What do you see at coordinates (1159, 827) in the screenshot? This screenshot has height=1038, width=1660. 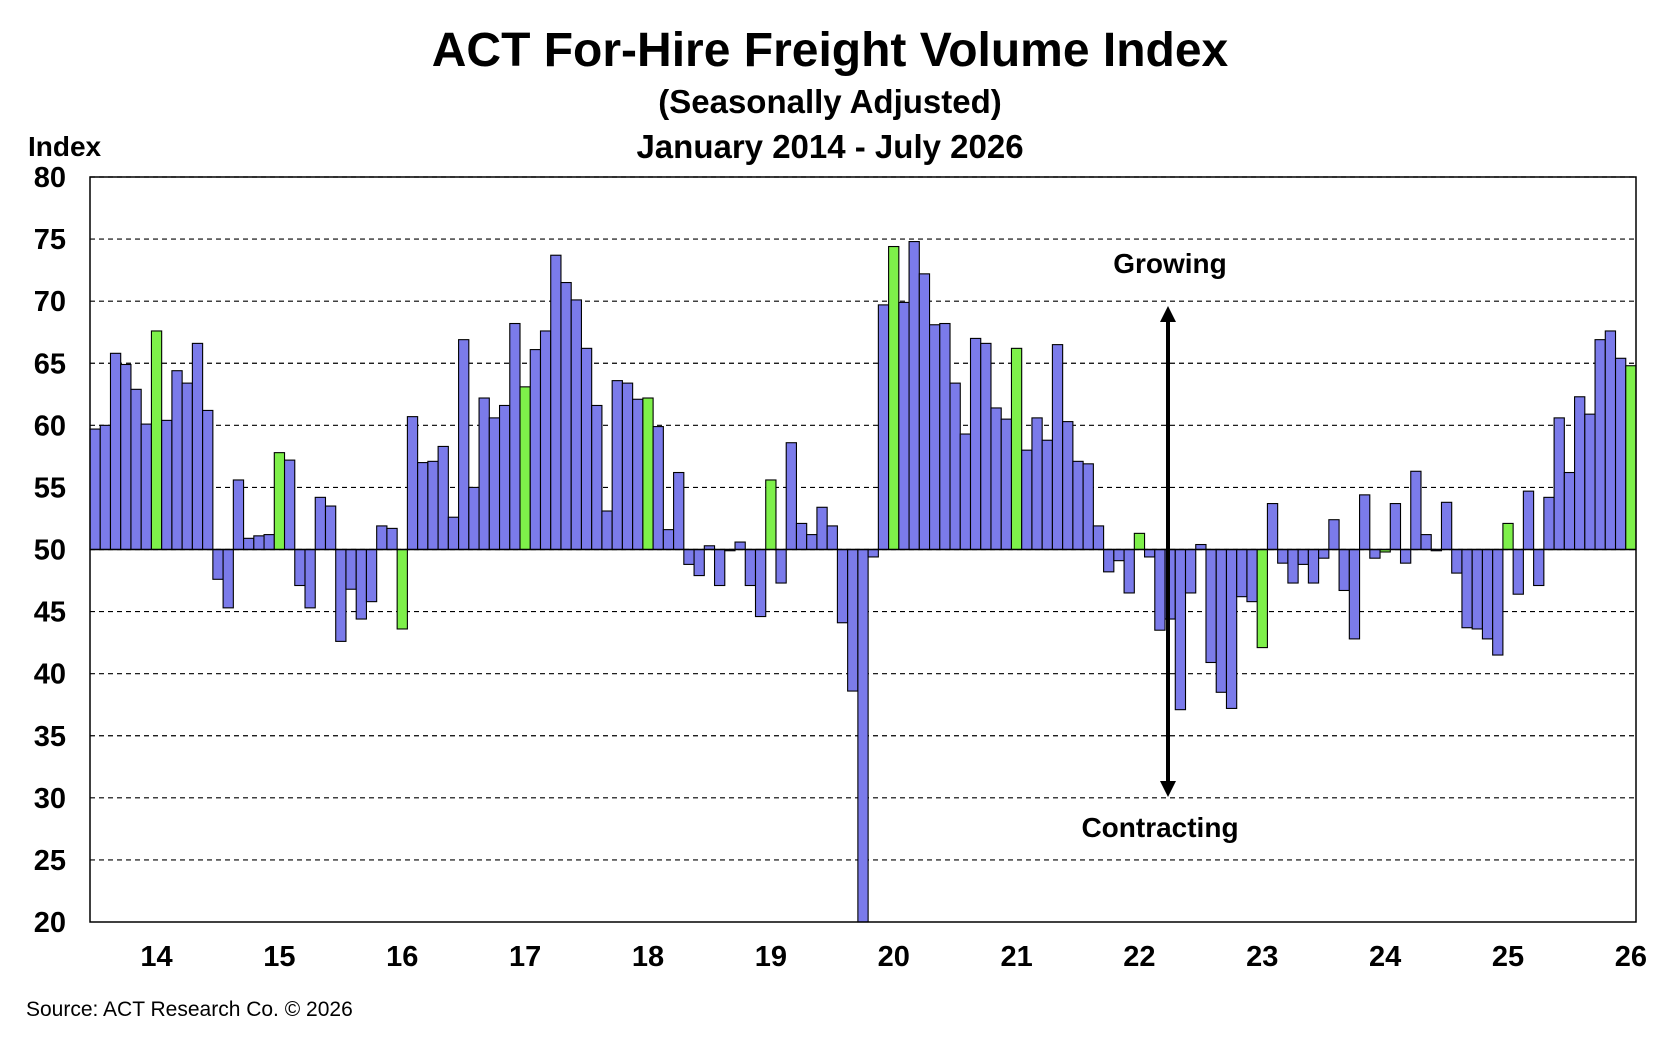 I see `contracting-label: Contracting` at bounding box center [1159, 827].